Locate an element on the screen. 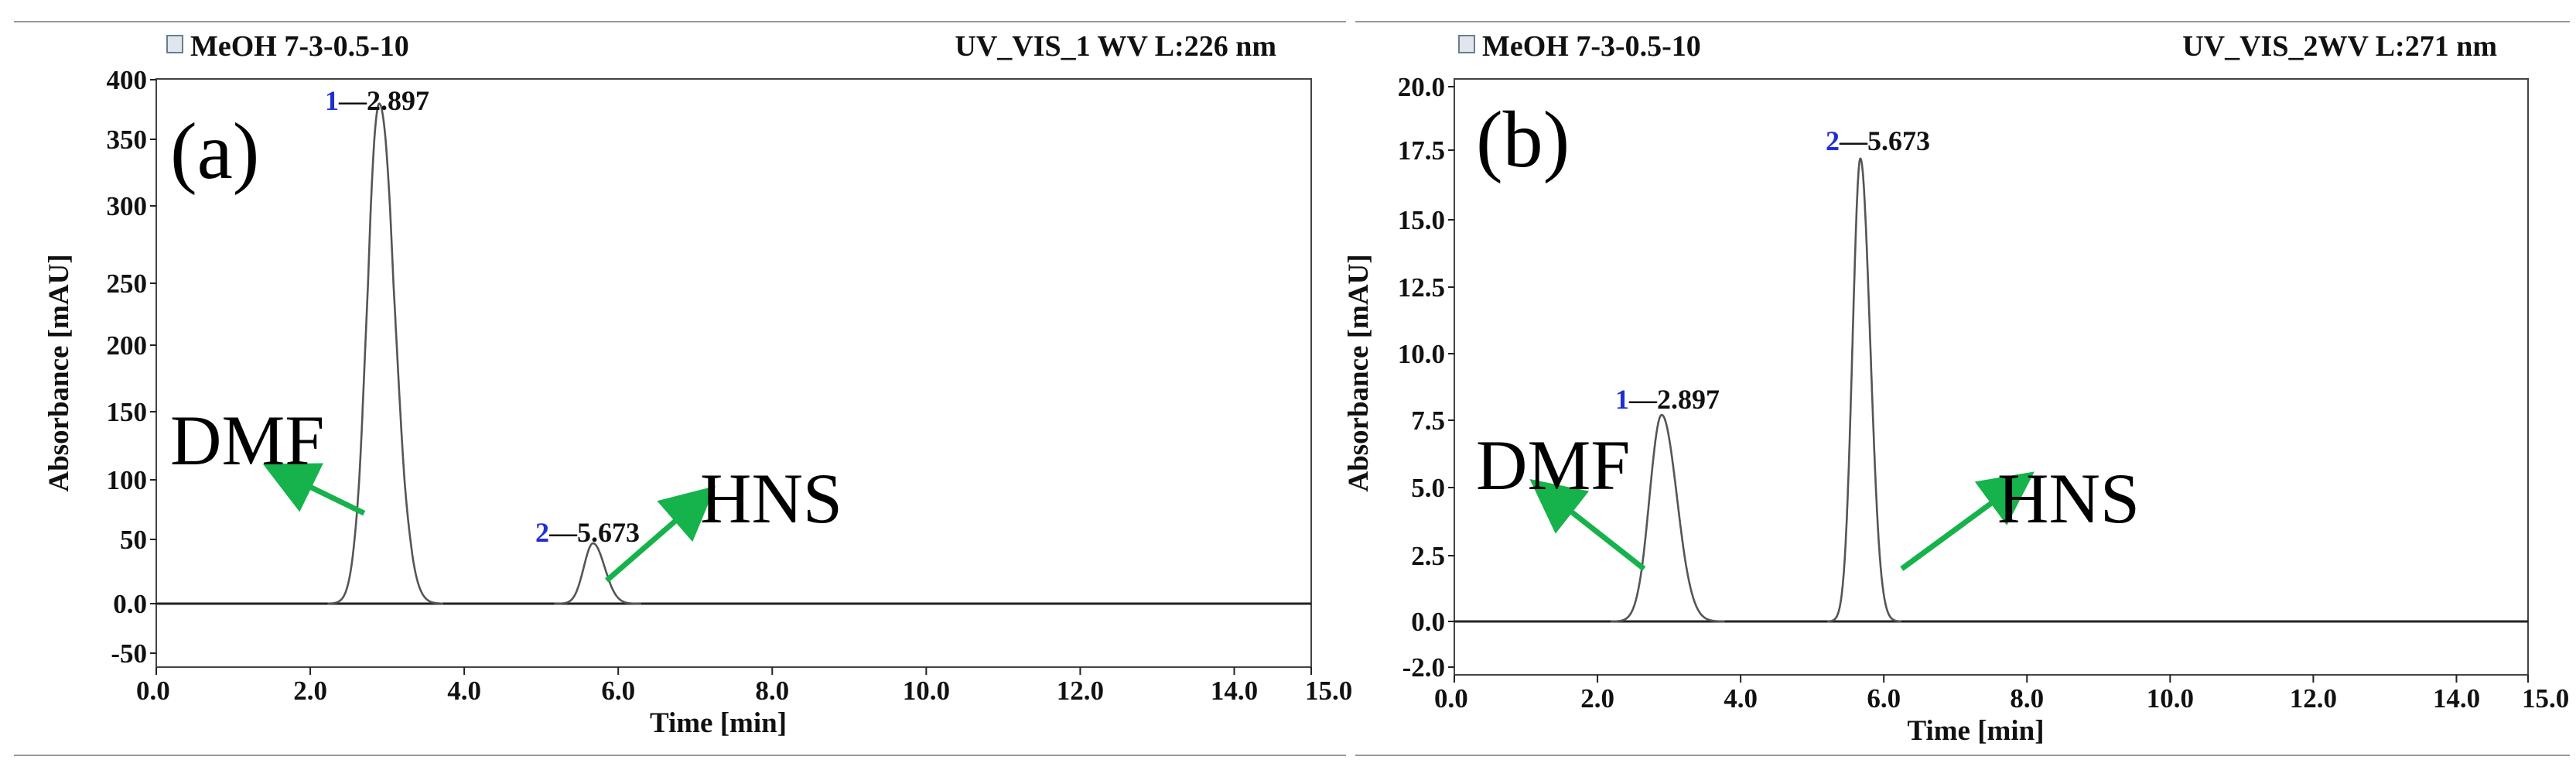 The width and height of the screenshot is (2576, 777). y-tick-label: 7.5 is located at coordinates (1428, 421).